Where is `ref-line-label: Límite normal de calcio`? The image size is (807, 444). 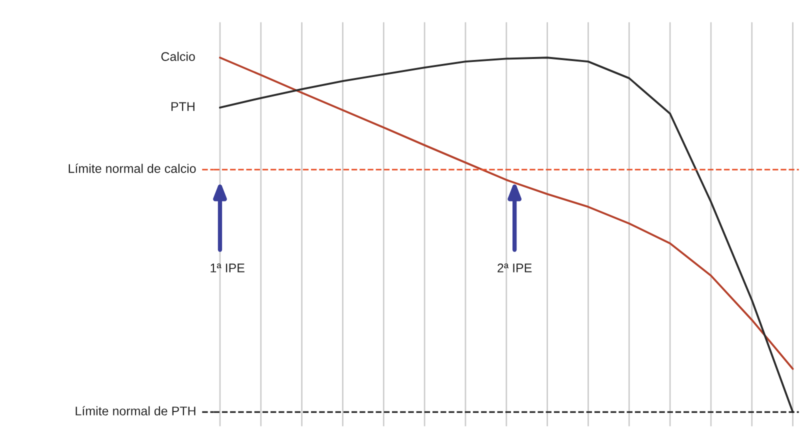 ref-line-label: Límite normal de calcio is located at coordinates (132, 168).